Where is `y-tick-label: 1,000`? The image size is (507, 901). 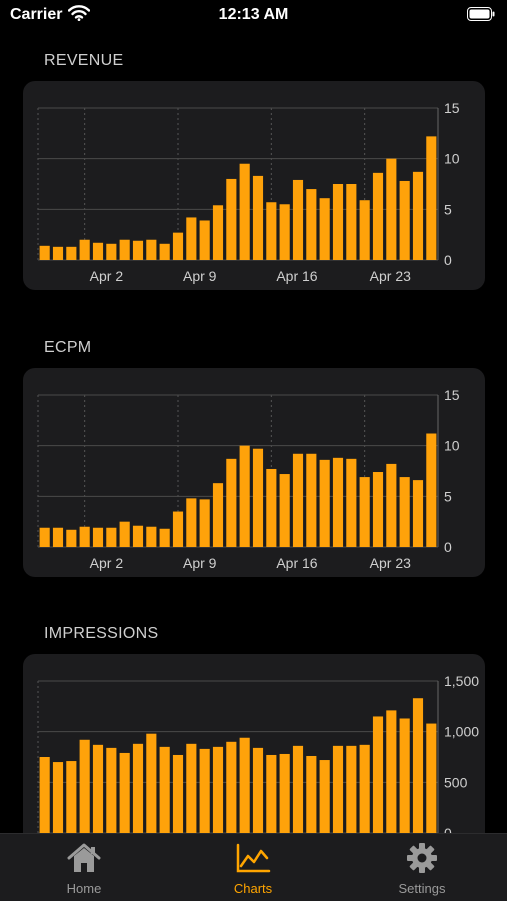 y-tick-label: 1,000 is located at coordinates (461, 732).